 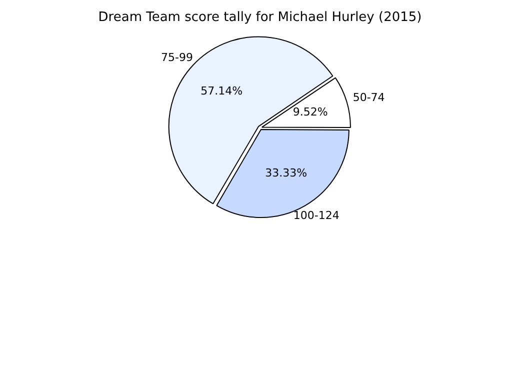 What do you see at coordinates (260, 18) in the screenshot?
I see `chart-title: Dream Team score tally for Michael Hurley (2015)` at bounding box center [260, 18].